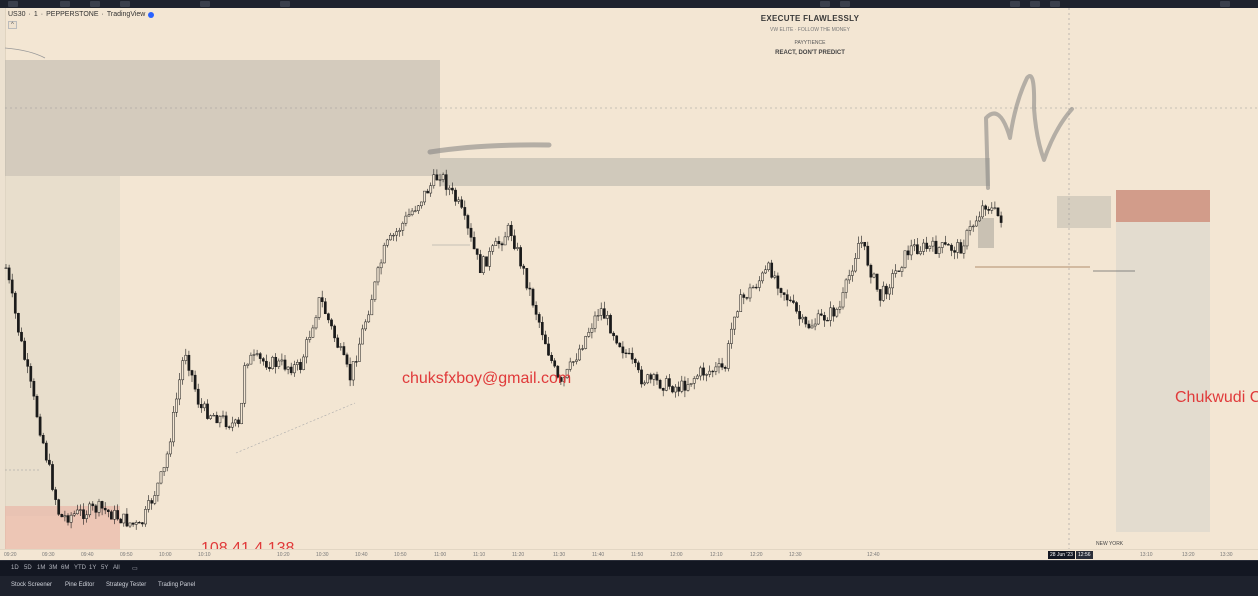 This screenshot has height=596, width=1258. Describe the element at coordinates (80, 585) in the screenshot. I see `tab-pine-editor: Pine Editor` at that location.